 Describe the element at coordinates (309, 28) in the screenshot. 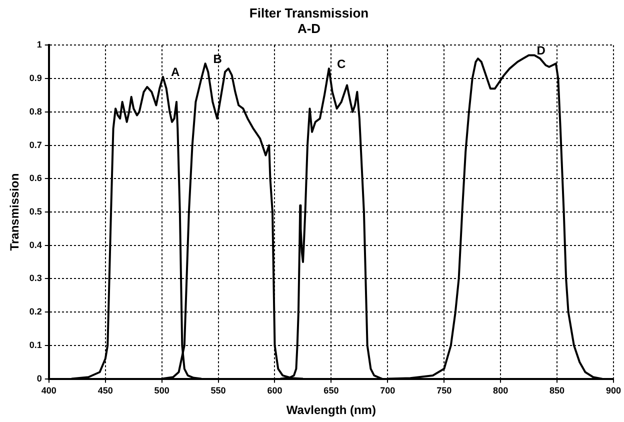

I see `chart-subtitle: A-D` at that location.